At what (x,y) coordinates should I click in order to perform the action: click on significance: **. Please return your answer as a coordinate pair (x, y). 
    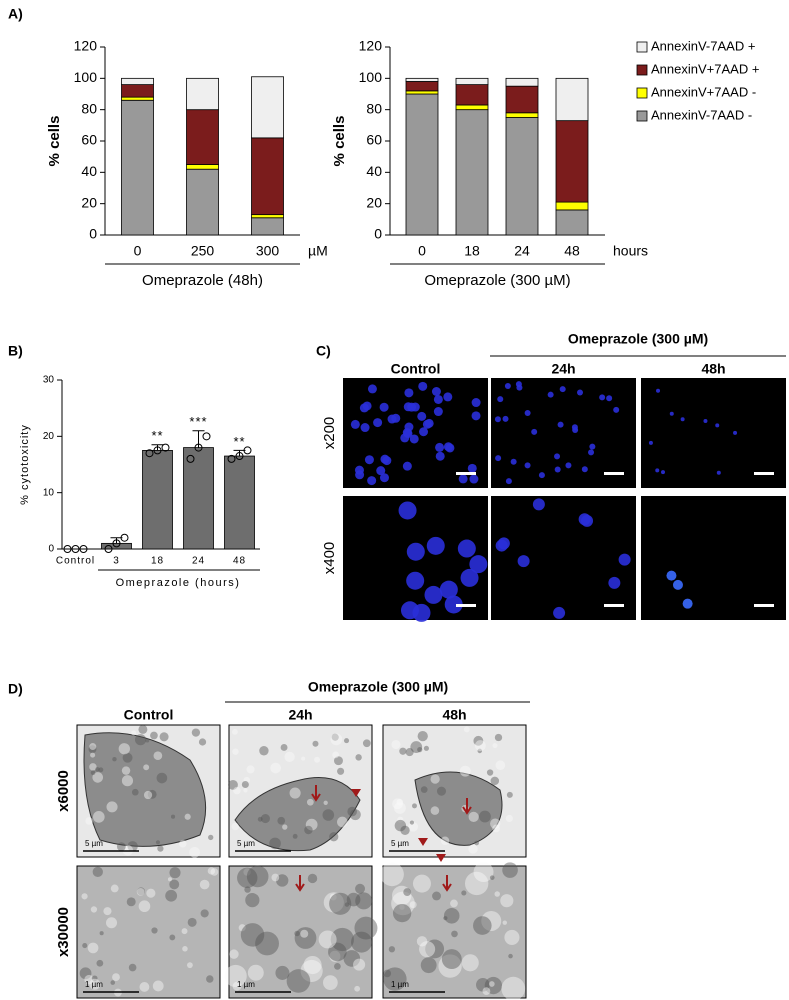
    Looking at the image, I should click on (239, 441).